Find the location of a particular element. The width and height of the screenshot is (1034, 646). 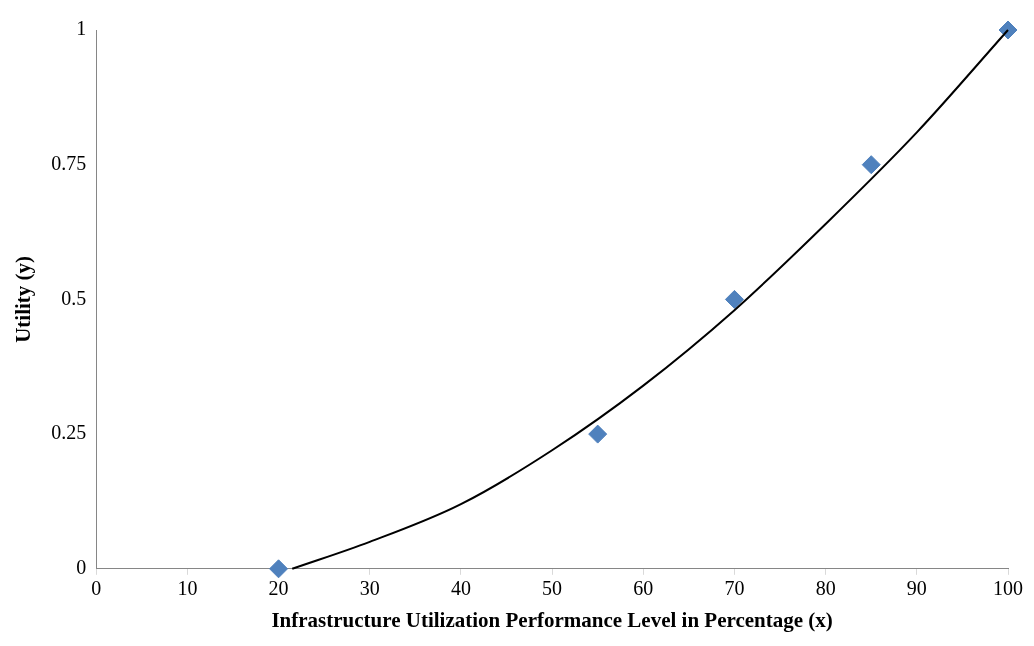

x-tick-label: 40 is located at coordinates (460, 588).